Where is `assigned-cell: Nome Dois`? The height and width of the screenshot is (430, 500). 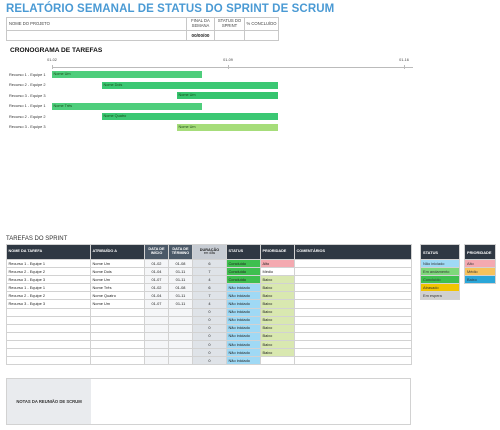 assigned-cell: Nome Dois is located at coordinates (117, 272).